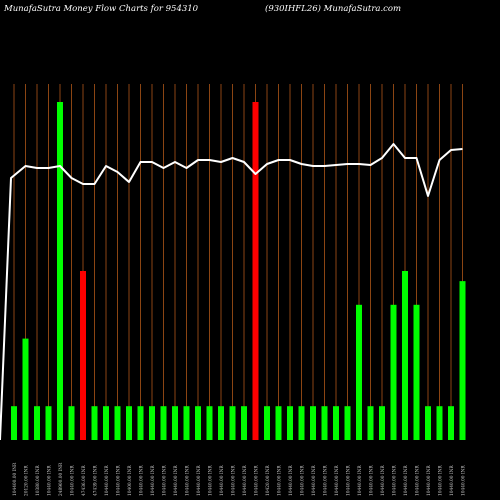  What do you see at coordinates (84, 480) in the screenshot?
I see `x-axis-label: 47436.00 INR` at bounding box center [84, 480].